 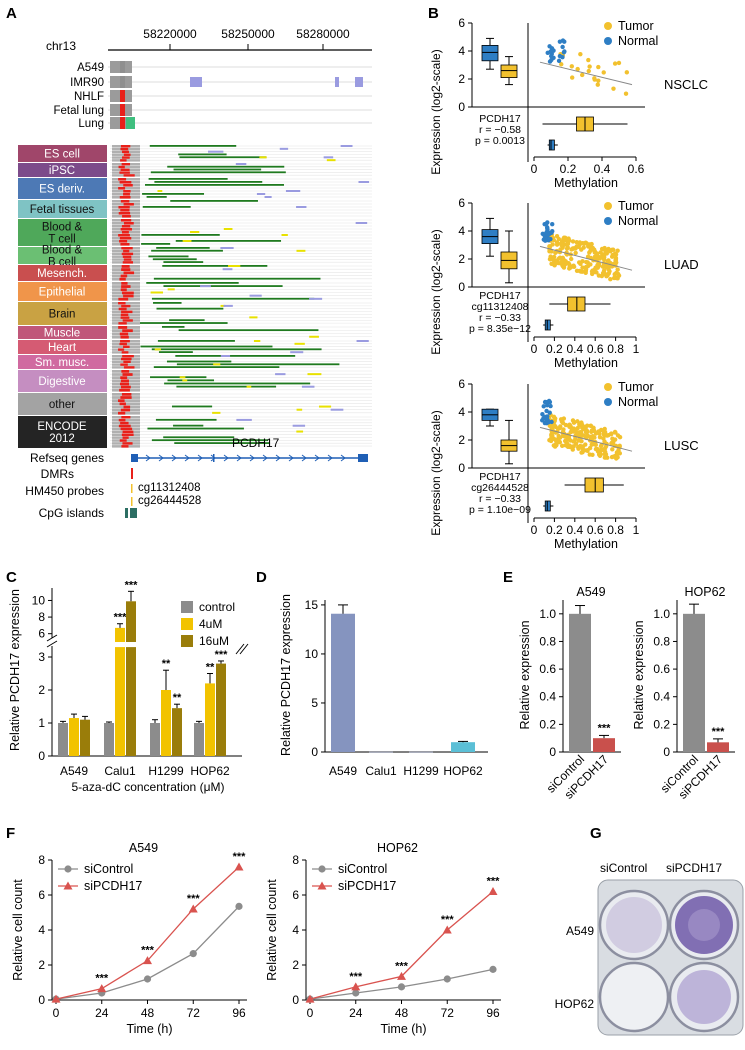 What do you see at coordinates (661, 724) in the screenshot?
I see `e-y-tick-label: 0.2` at bounding box center [661, 724].